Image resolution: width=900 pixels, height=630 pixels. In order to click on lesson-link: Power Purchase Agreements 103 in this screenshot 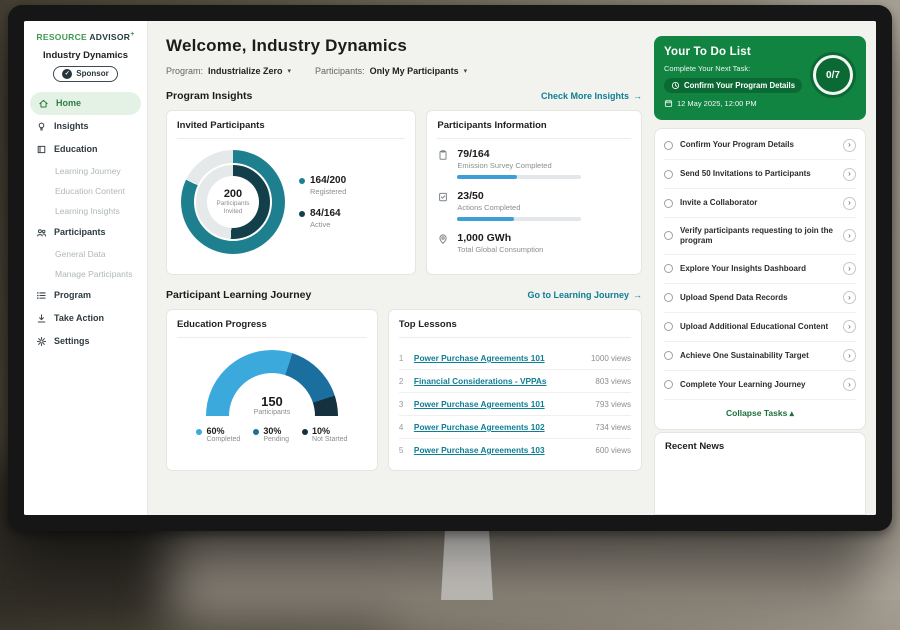, I will do `click(479, 450)`.